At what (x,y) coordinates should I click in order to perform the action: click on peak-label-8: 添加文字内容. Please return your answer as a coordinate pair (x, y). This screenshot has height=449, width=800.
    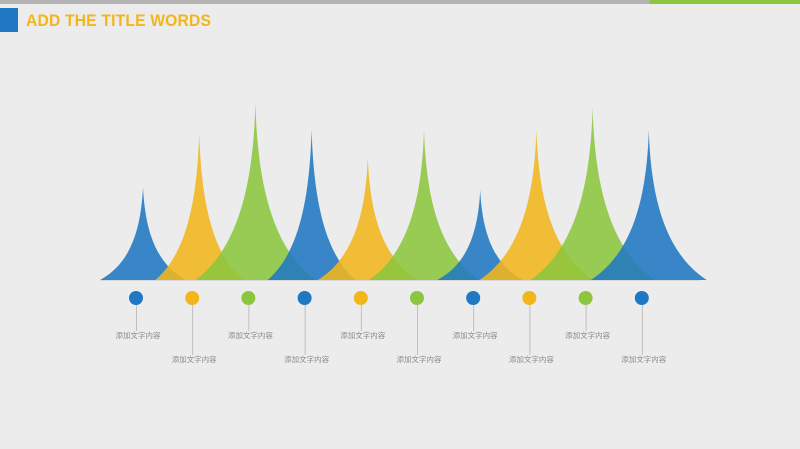
    Looking at the image, I should click on (531, 359).